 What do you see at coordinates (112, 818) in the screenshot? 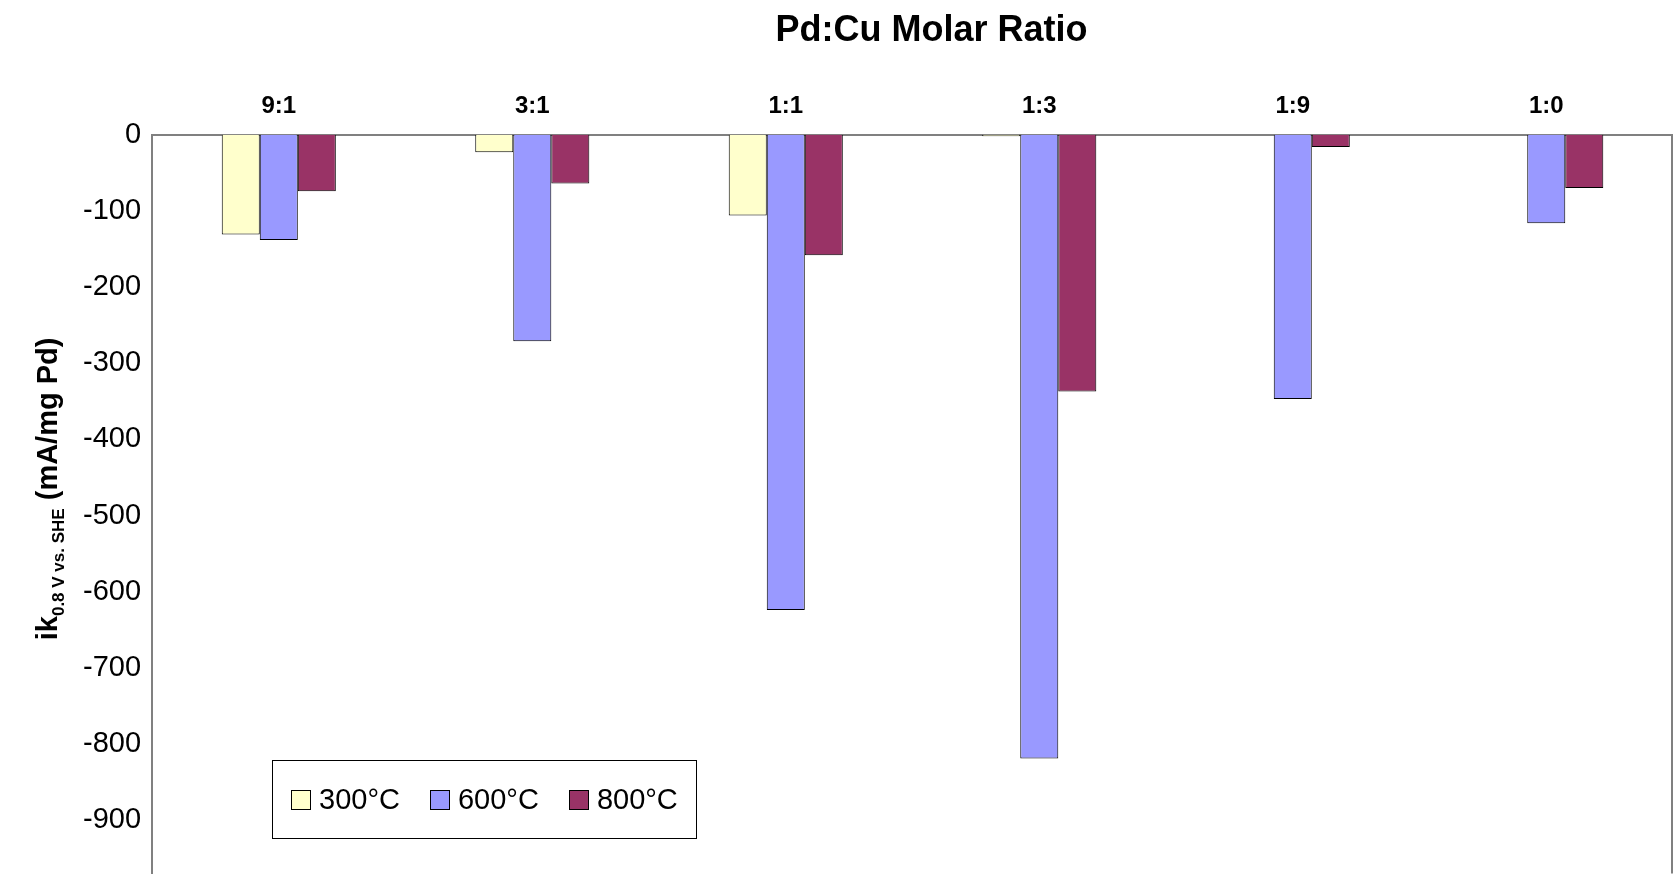
I see `y-tick-label: -900` at bounding box center [112, 818].